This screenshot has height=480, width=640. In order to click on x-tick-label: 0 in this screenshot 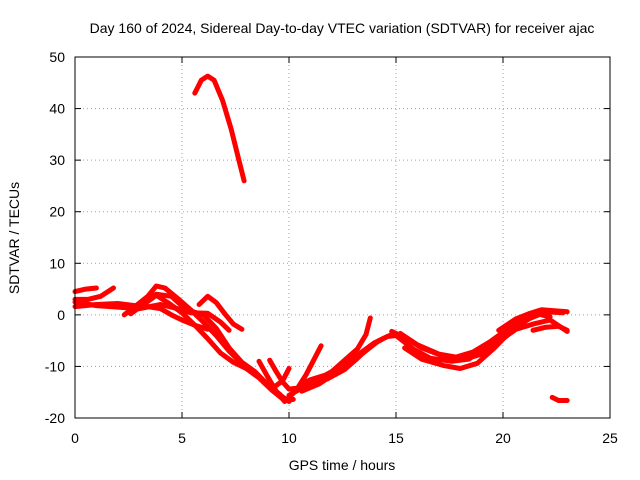, I will do `click(75, 438)`.